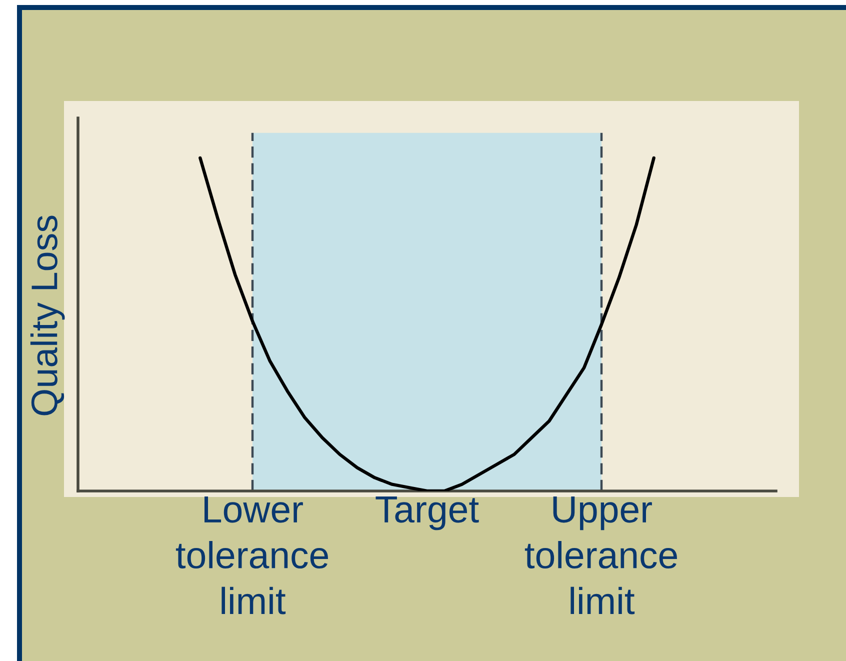  I want to click on x-tick-label: Lower tolerance limit, so click(252, 555).